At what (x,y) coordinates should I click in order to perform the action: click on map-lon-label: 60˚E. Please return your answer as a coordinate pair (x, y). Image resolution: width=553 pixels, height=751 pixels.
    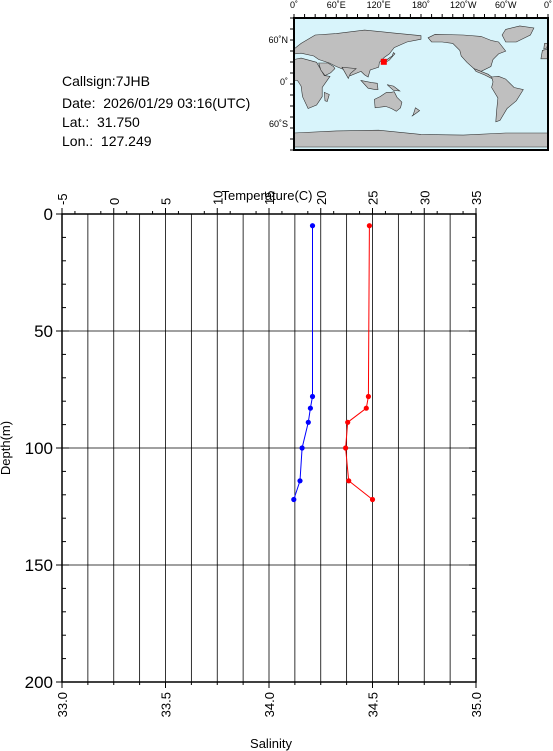
    Looking at the image, I should click on (336, 5).